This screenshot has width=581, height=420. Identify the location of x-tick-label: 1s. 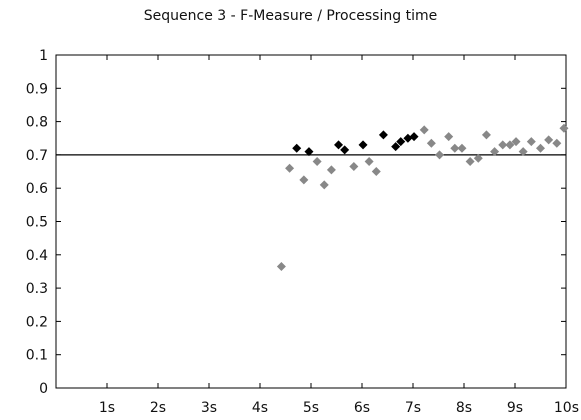
(107, 408).